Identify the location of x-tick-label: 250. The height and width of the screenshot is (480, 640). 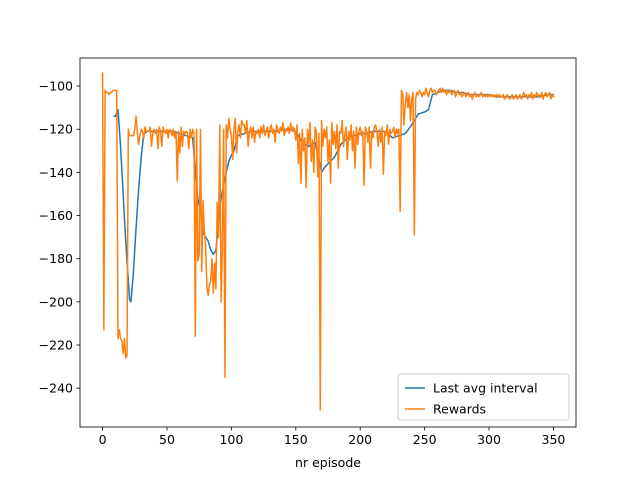
(425, 439).